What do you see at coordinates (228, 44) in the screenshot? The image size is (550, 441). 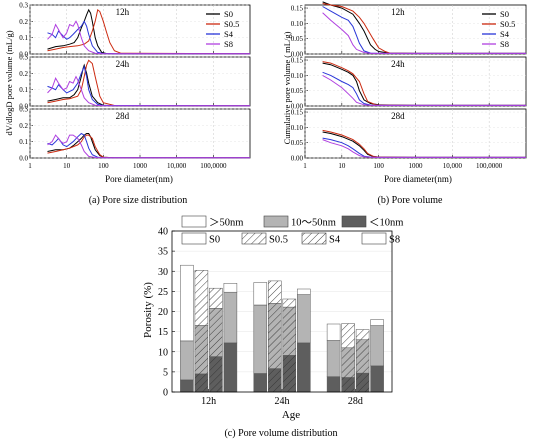 I see `legend-label-S8: S8` at bounding box center [228, 44].